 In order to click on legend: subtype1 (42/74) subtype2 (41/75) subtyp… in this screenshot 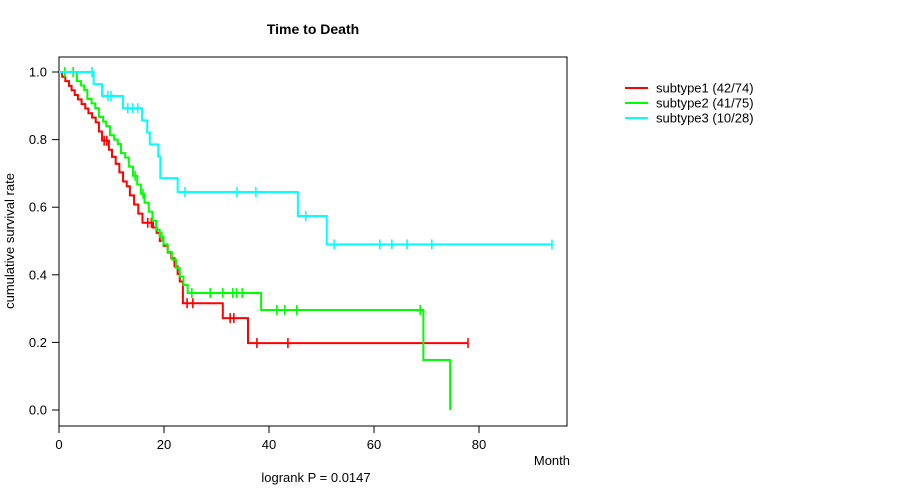, I will do `click(689, 103)`.